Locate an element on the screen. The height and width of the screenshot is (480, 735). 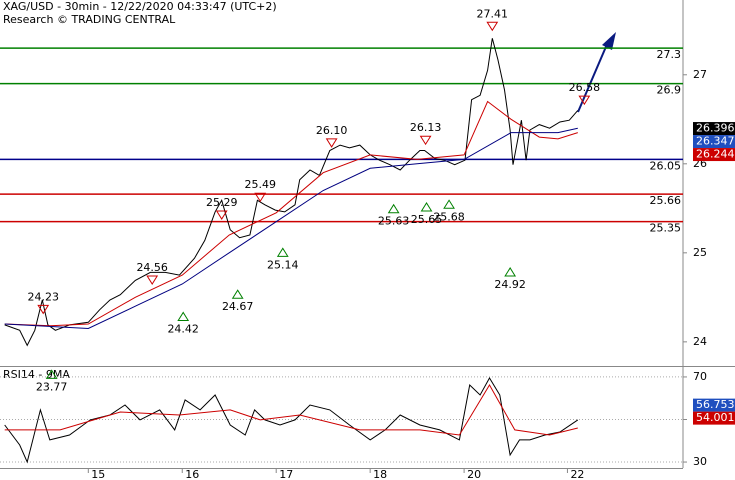
x-tick-label: 22 is located at coordinates (577, 474).